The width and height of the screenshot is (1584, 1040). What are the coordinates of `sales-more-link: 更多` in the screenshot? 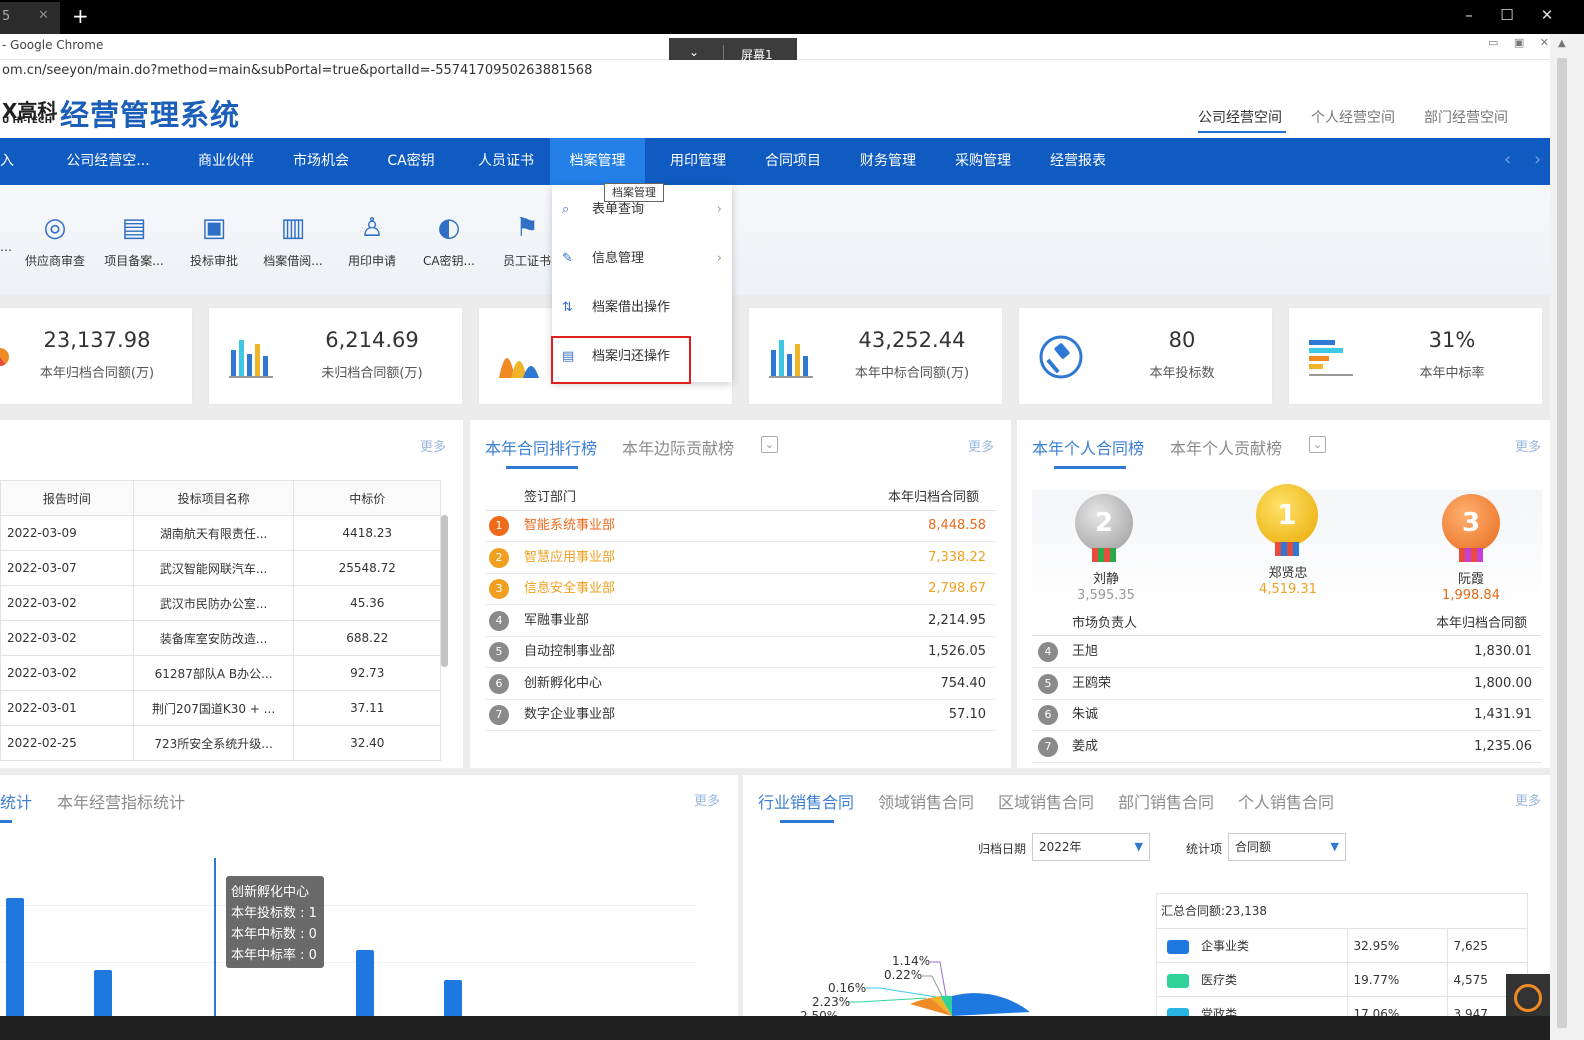 It's located at (1528, 801).